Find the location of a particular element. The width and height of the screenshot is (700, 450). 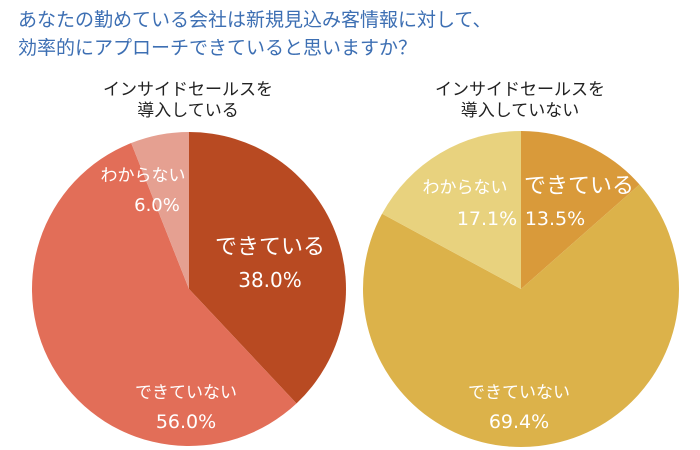

question-line-1: あなたの勤めている会社は新規見込み客情報に対して、 is located at coordinates (255, 20).